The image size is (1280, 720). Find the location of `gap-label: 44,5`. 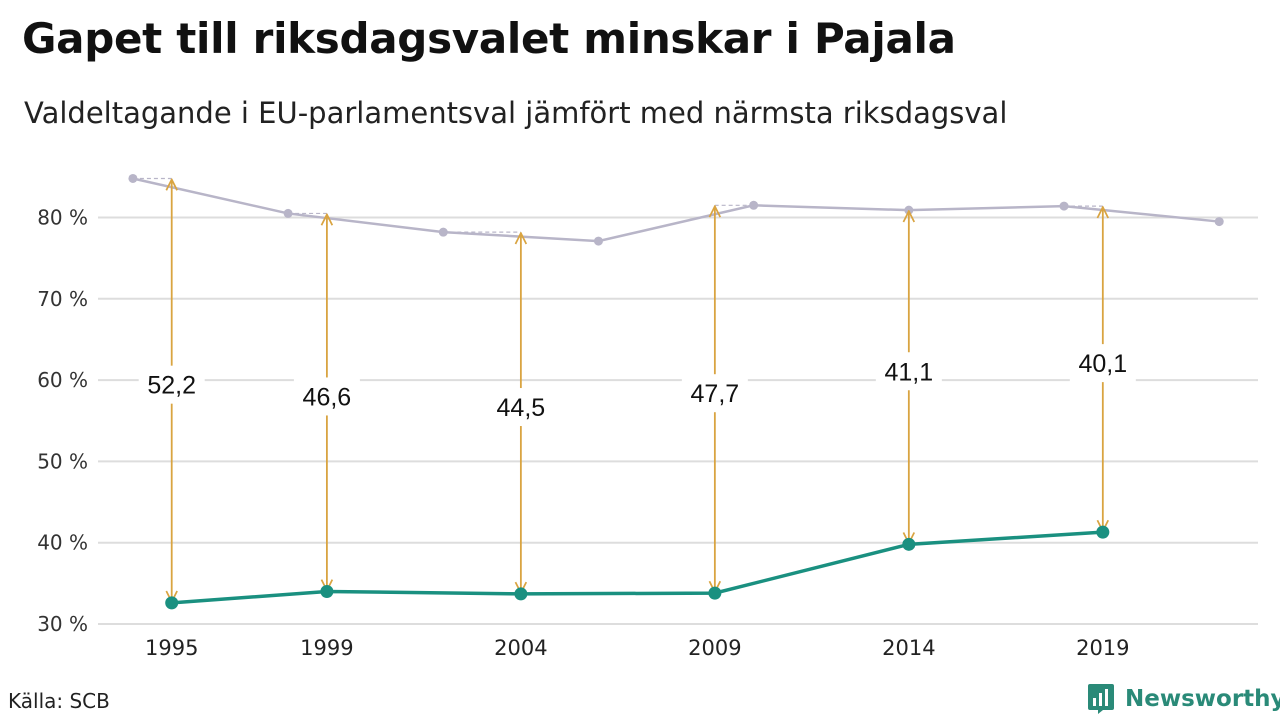

gap-label: 44,5 is located at coordinates (521, 408).